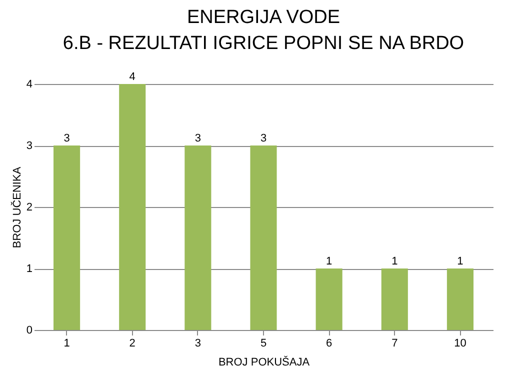 The image size is (518, 375). Describe the element at coordinates (460, 344) in the screenshot. I see `x-tick-label: 10` at that location.